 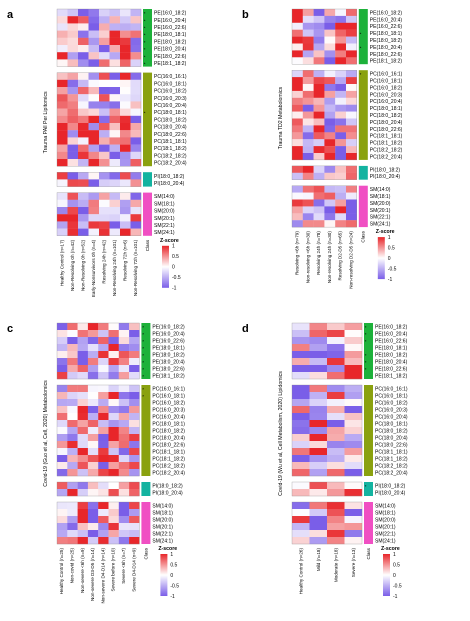 What do you see at coordinates (363, 236) in the screenshot?
I see `class-column-label: Class` at bounding box center [363, 236].